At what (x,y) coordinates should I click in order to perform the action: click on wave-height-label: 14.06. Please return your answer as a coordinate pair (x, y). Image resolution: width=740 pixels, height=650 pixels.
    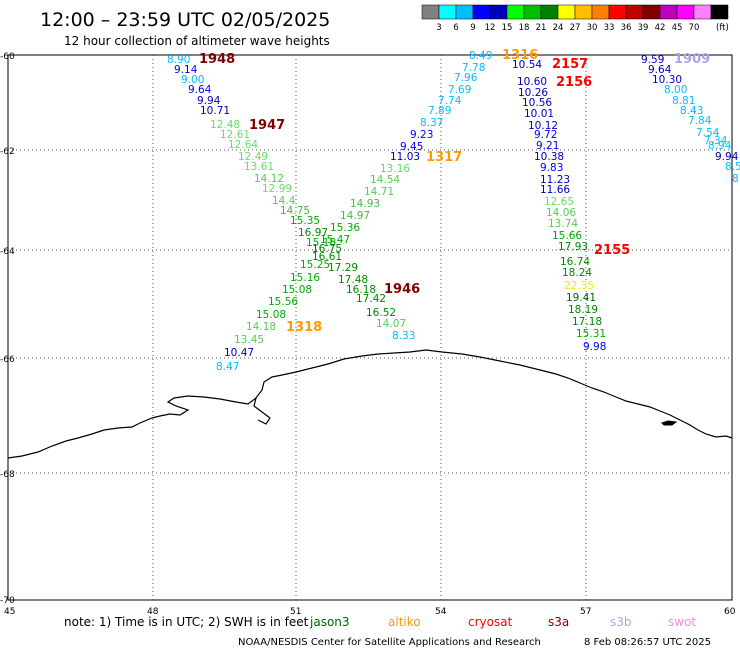
    Looking at the image, I should click on (561, 213).